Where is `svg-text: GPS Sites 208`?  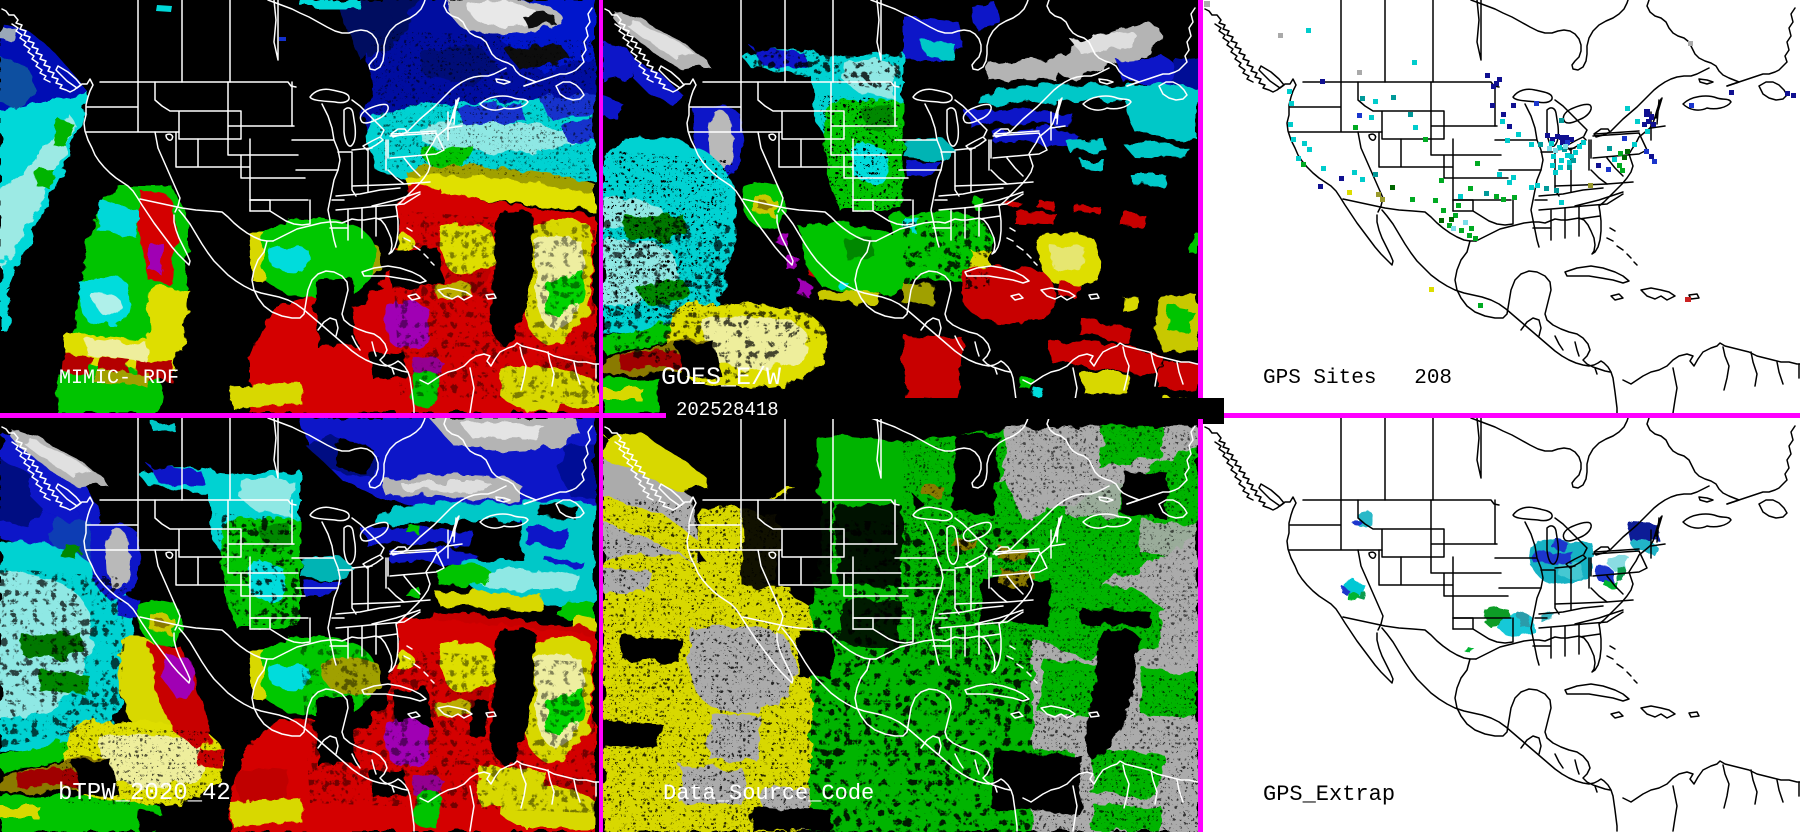 svg-text: GPS Sites 208 is located at coordinates (1357, 378).